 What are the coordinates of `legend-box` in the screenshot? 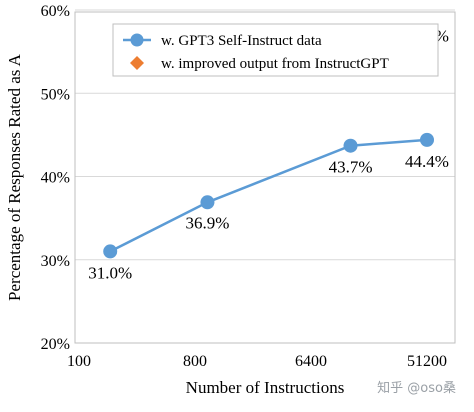 It's located at (275, 50).